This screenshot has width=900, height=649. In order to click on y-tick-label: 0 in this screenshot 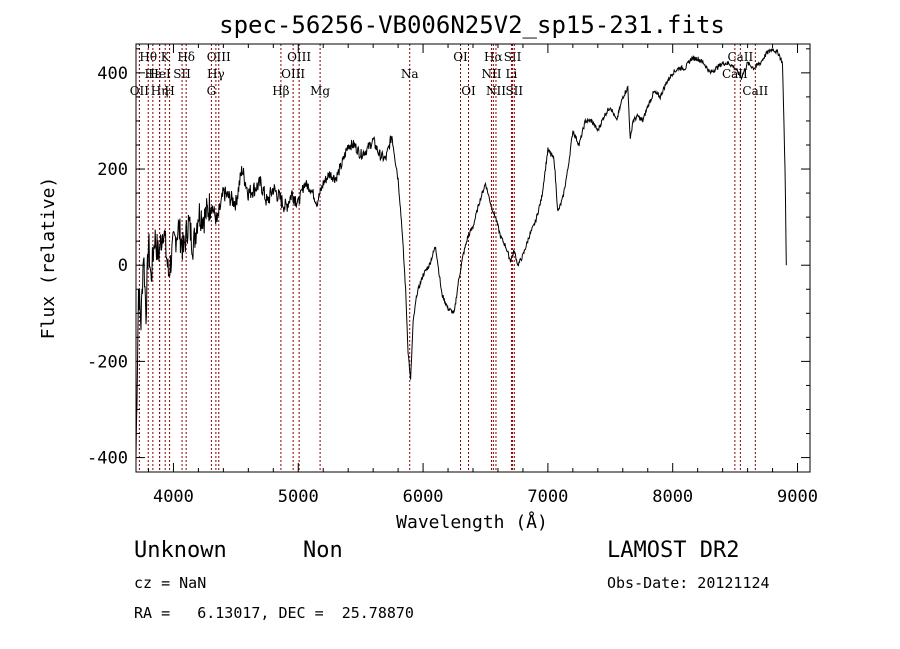, I will do `click(123, 266)`.